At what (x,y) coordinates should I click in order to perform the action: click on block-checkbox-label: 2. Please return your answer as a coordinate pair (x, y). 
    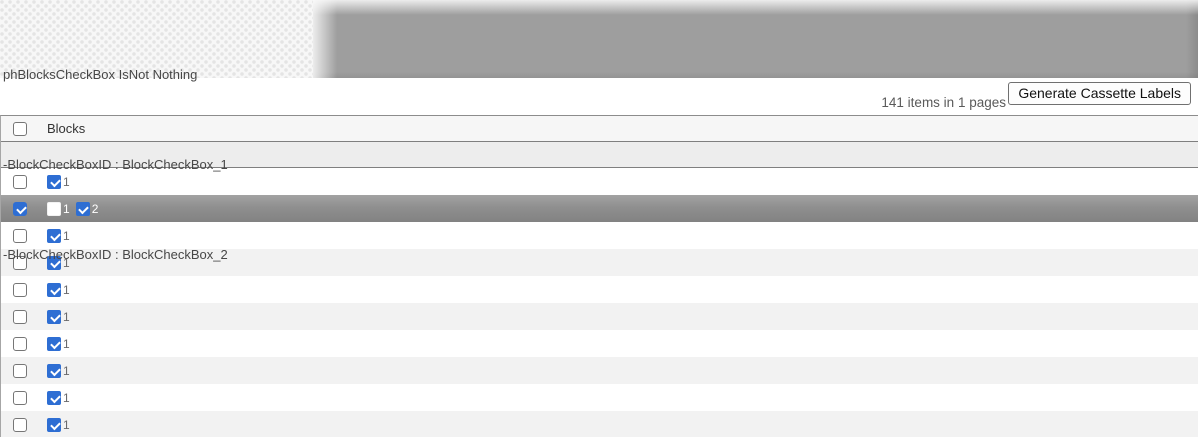
    Looking at the image, I should click on (95, 208).